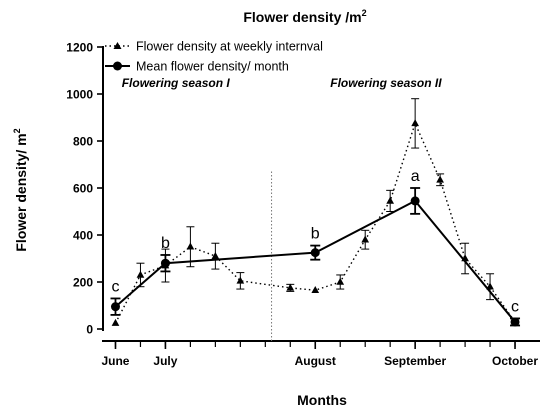 This screenshot has height=416, width=550. Describe the element at coordinates (415, 361) in the screenshot. I see `x-tick-label: September` at that location.